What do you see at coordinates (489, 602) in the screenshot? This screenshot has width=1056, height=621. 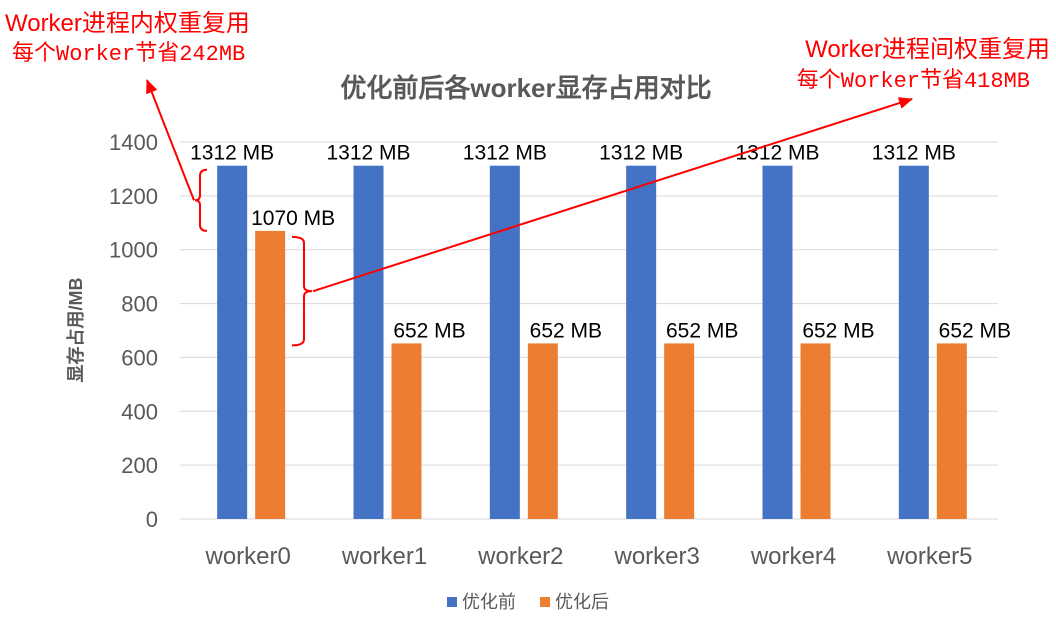 I see `legend-label-before-optimization: 优化前` at bounding box center [489, 602].